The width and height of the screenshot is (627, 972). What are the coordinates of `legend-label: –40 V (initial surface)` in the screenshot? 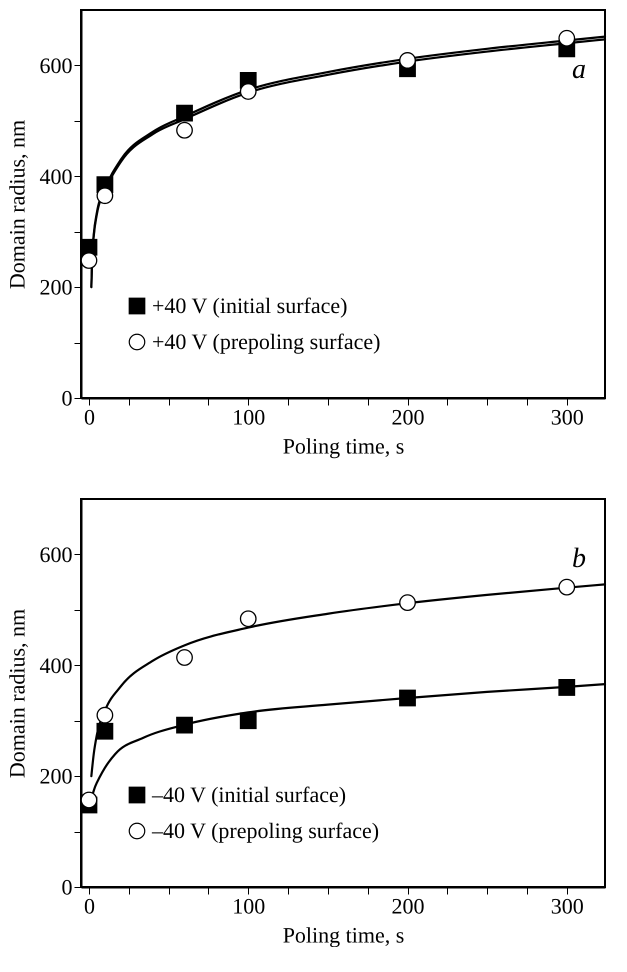 It's located at (248, 794).